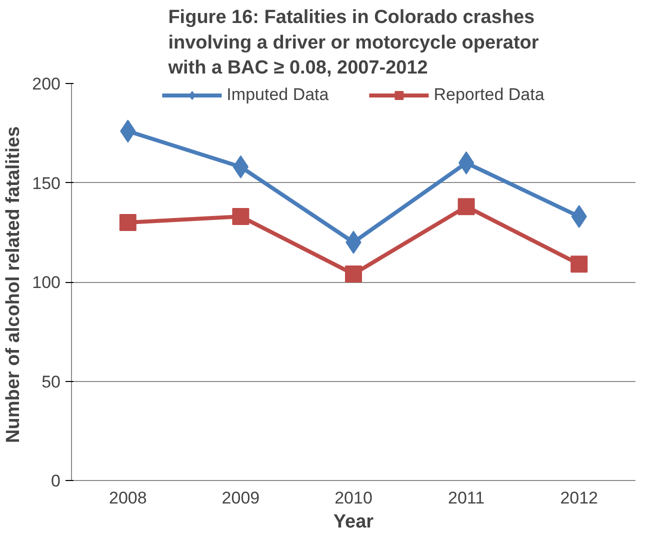 This screenshot has width=648, height=543. I want to click on x-tick-label: 2012, so click(579, 498).